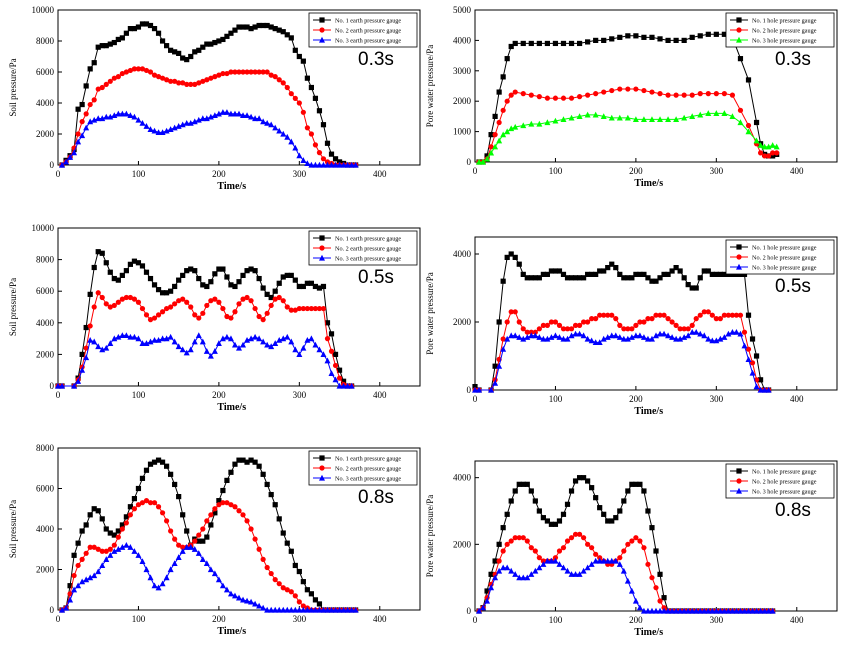 The image size is (850, 649). What do you see at coordinates (469, 611) in the screenshot?
I see `y-tick-label: 0` at bounding box center [469, 611].